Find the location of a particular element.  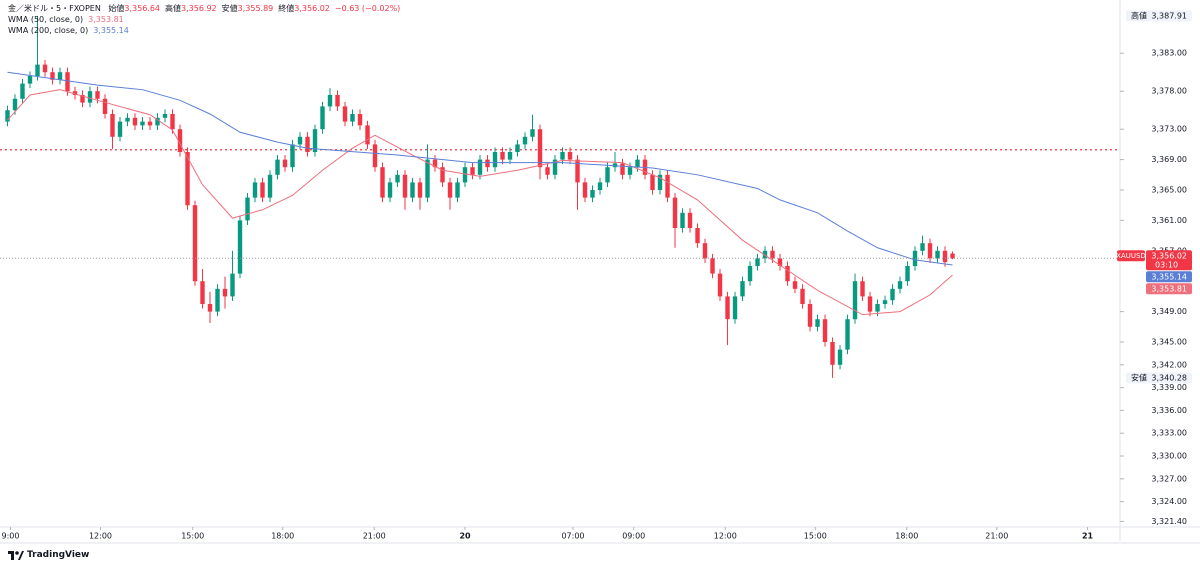

logo-icon is located at coordinates (16, 555).